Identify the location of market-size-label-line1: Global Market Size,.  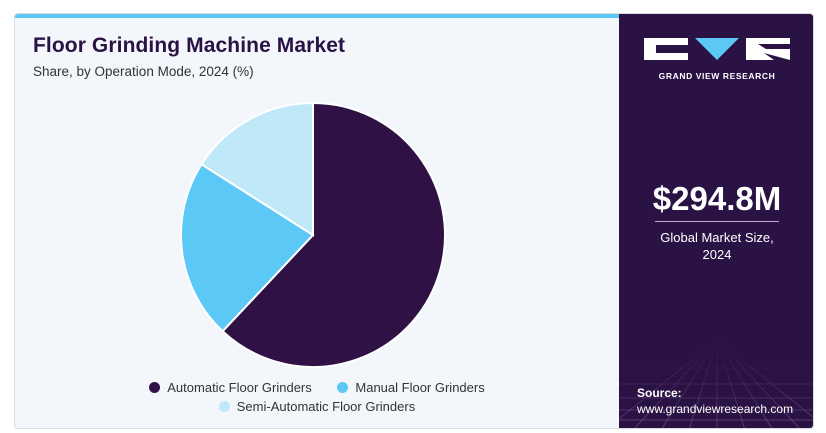
(717, 237).